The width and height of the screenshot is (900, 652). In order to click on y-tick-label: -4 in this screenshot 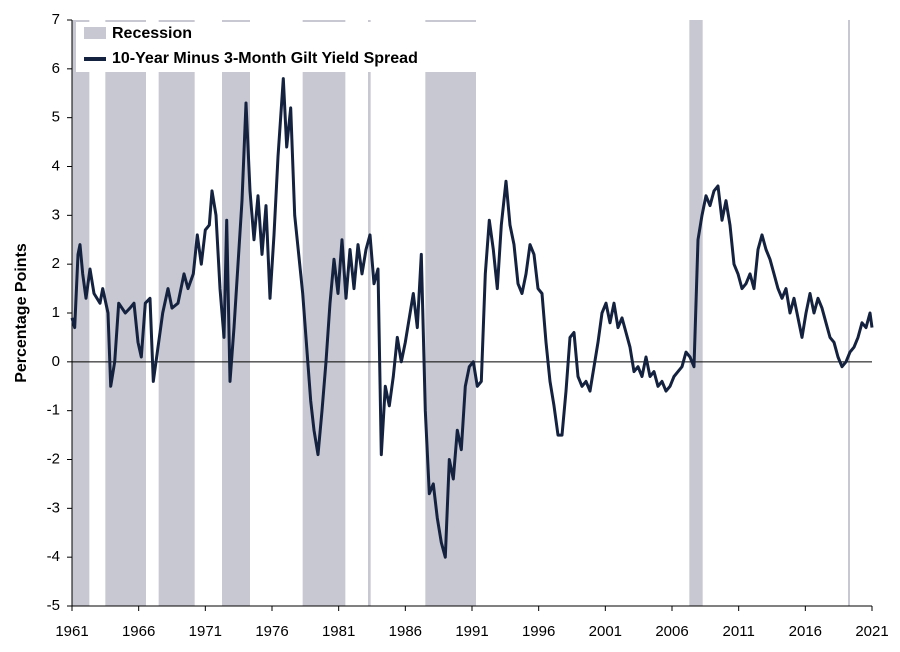, I will do `click(53, 556)`.